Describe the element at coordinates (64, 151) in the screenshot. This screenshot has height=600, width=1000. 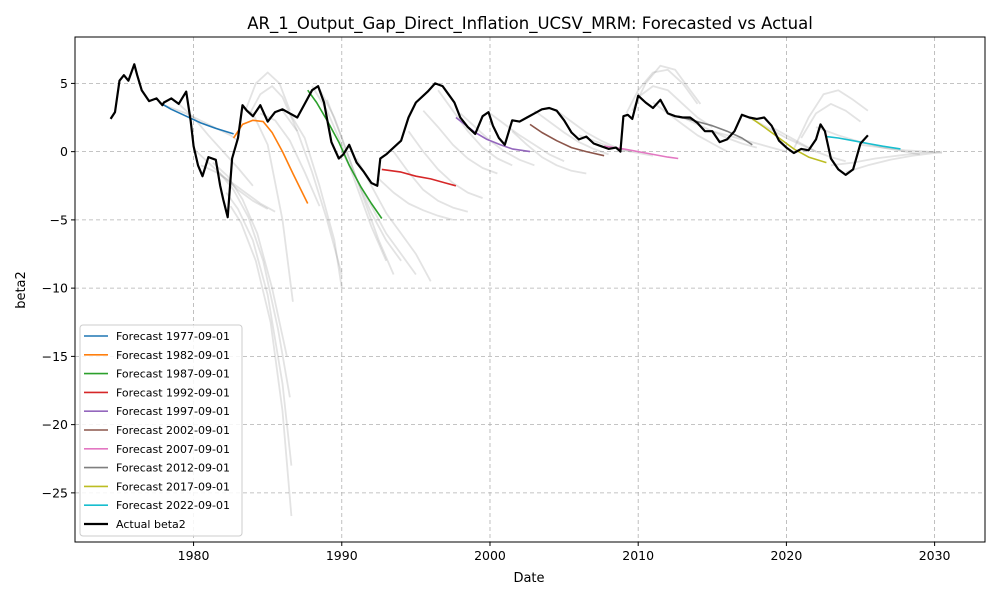
I see `y-tick-label: 0` at that location.